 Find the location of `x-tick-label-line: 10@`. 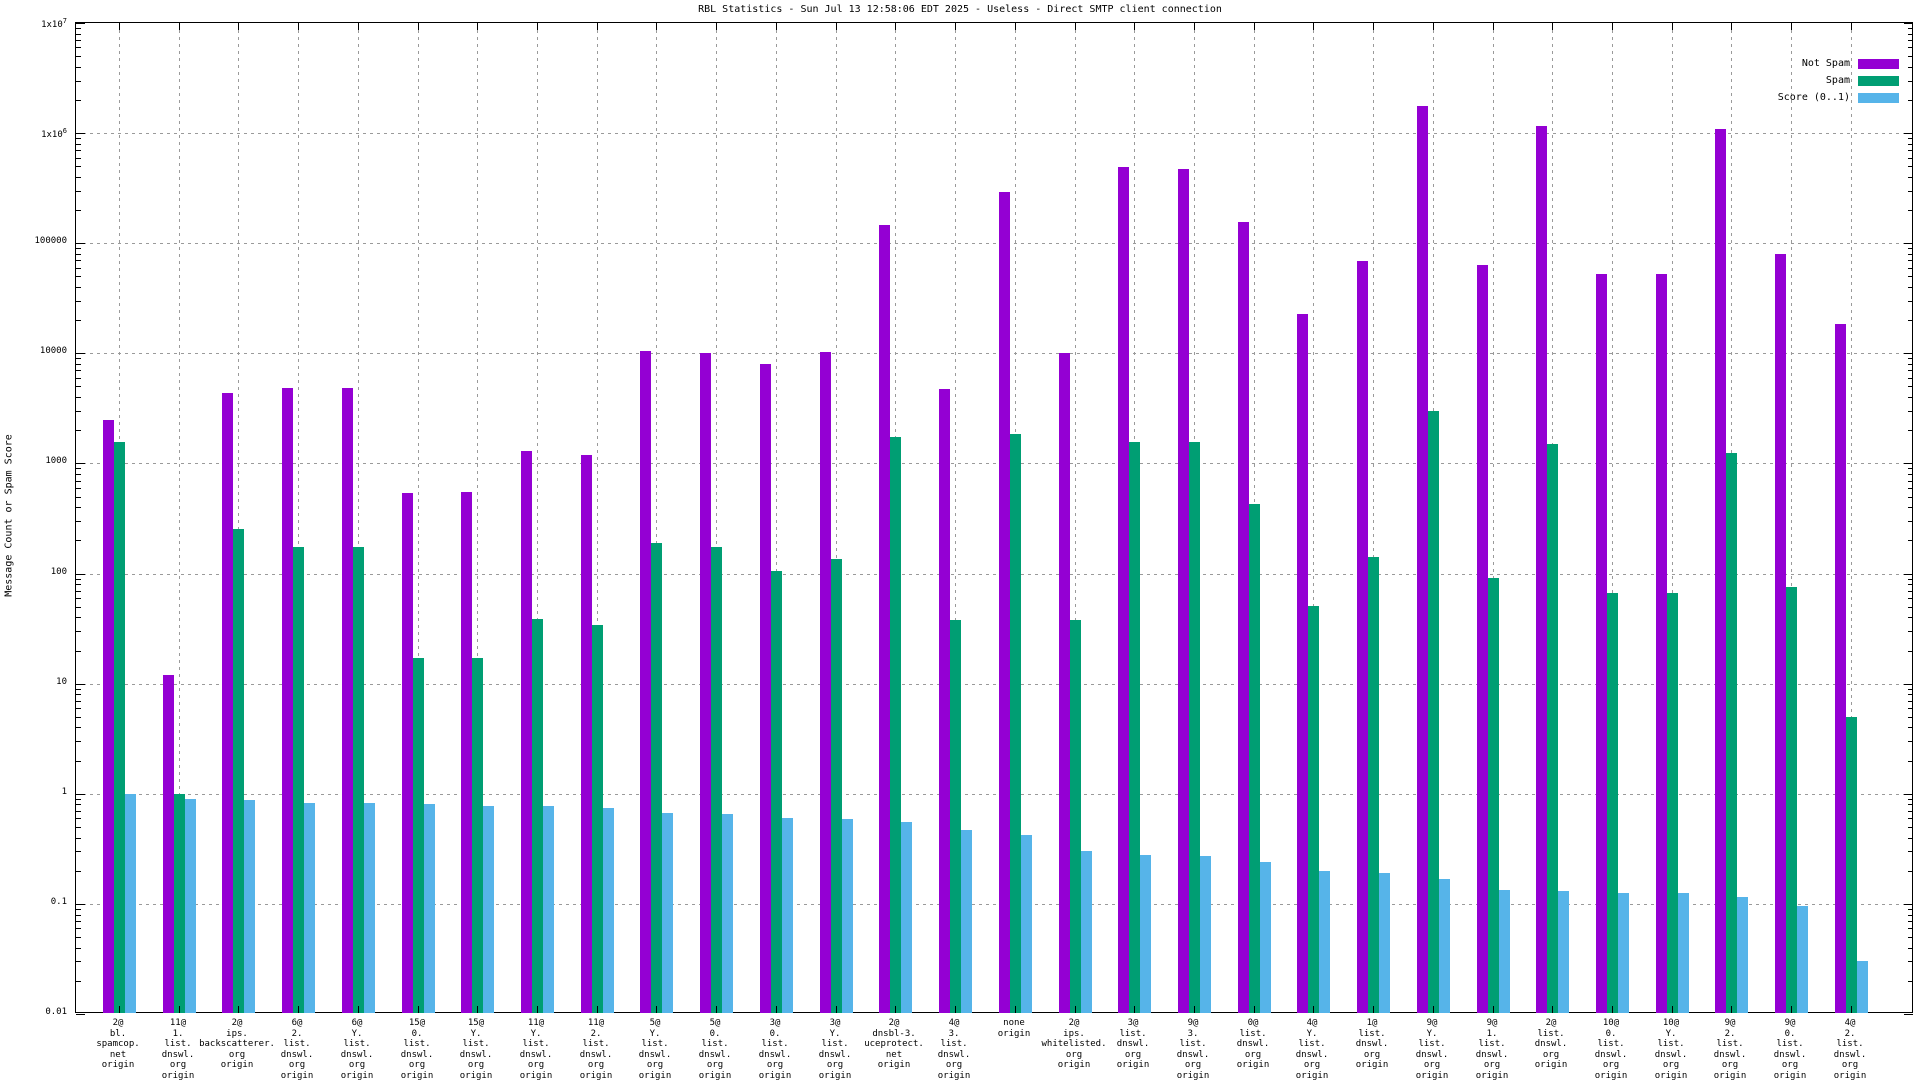

x-tick-label-line: 10@ is located at coordinates (1671, 1023).